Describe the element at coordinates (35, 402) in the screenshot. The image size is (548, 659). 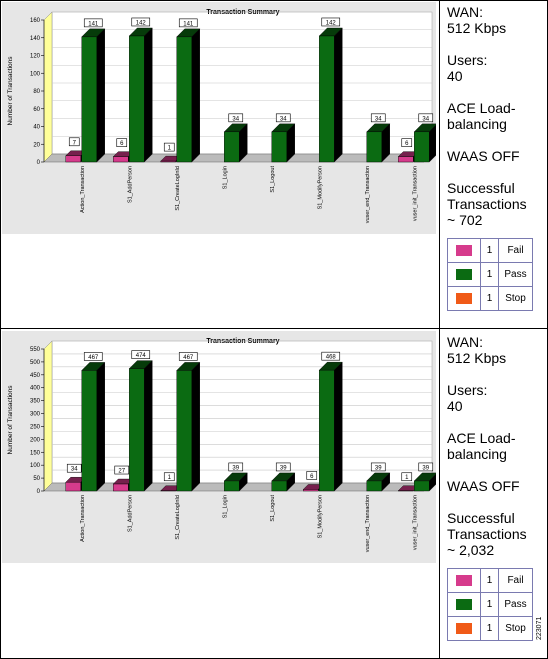
I see `y-tick-label: 350` at that location.